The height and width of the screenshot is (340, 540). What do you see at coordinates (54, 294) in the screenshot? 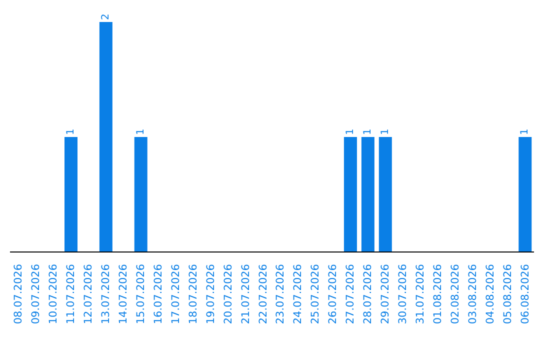
I see `x-tick-label: 10.07.2026` at bounding box center [54, 294].